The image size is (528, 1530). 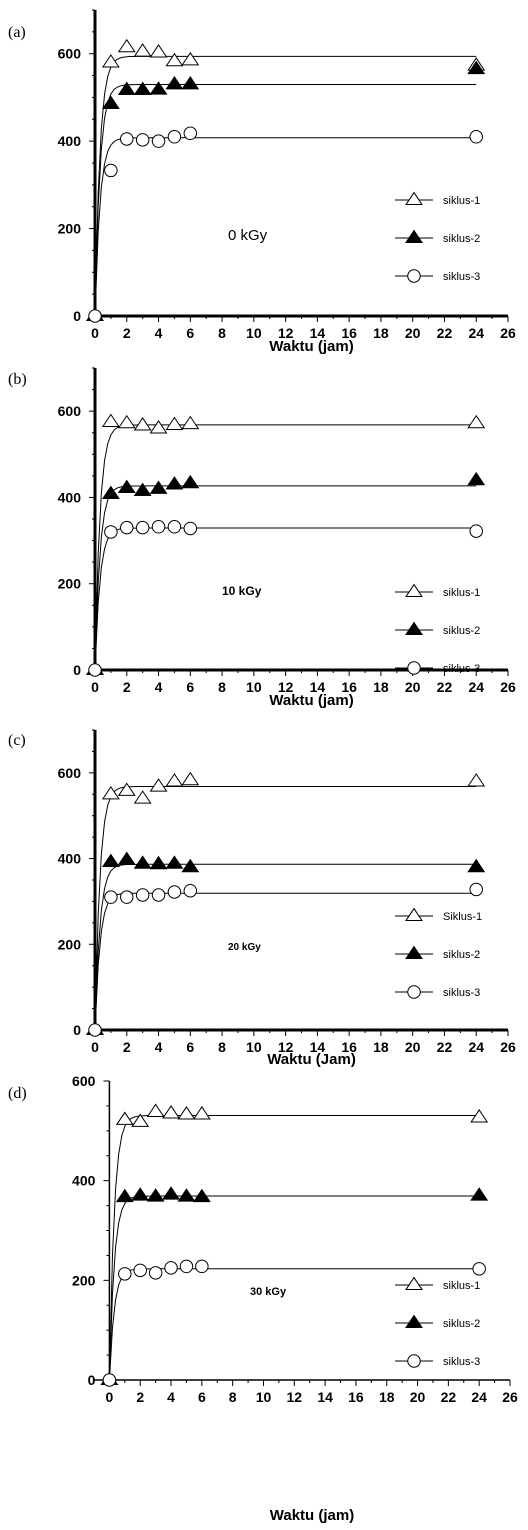 What do you see at coordinates (462, 917) in the screenshot?
I see `legend-label: Siklus-1` at bounding box center [462, 917].